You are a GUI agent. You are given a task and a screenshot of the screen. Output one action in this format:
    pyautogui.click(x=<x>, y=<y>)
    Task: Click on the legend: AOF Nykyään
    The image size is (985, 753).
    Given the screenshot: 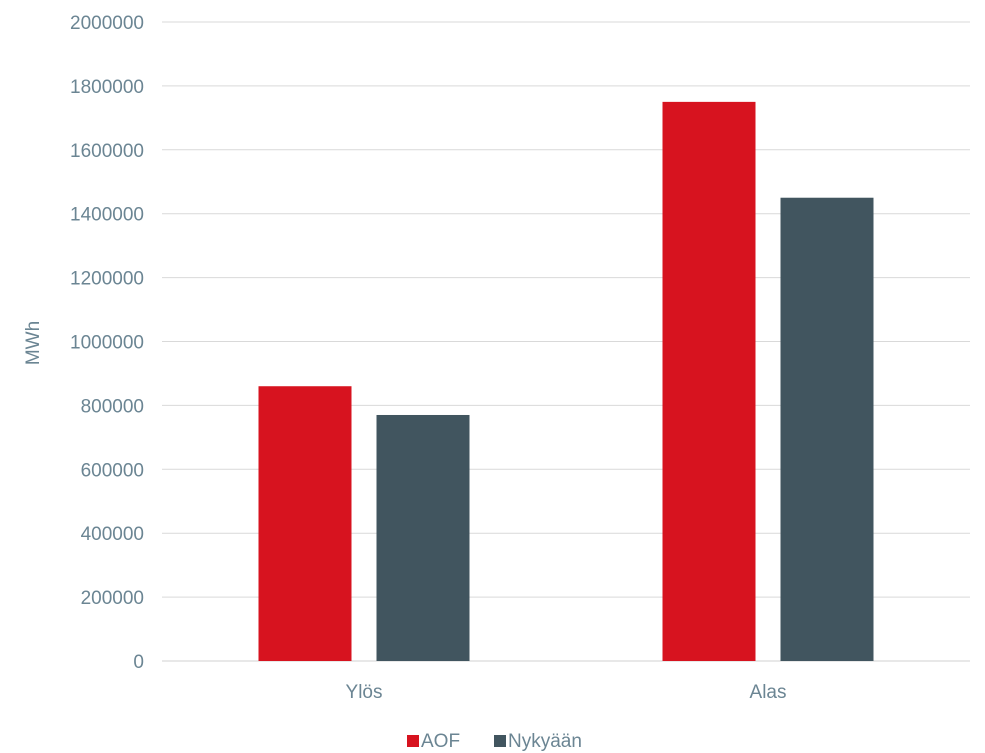 What is the action you would take?
    pyautogui.click(x=494, y=741)
    